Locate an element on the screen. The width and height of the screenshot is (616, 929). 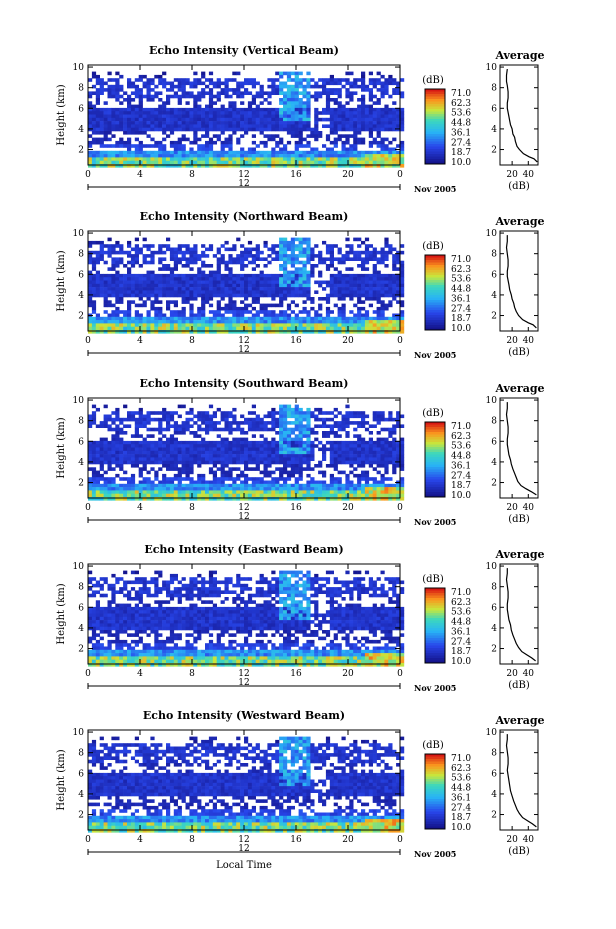
x-tick-label: 16 is located at coordinates (296, 175).